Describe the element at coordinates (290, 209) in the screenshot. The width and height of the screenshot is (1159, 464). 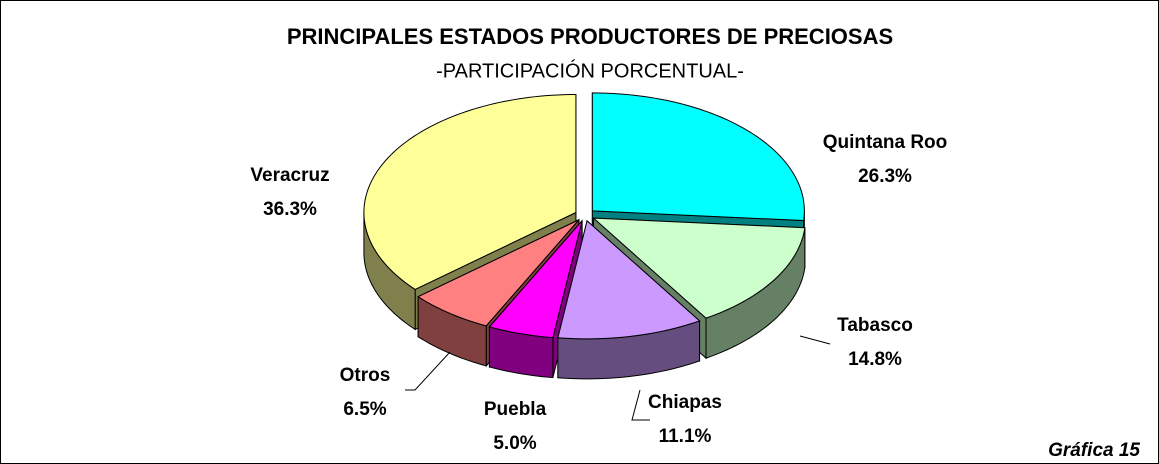
I see `value-label: 36.3%` at that location.